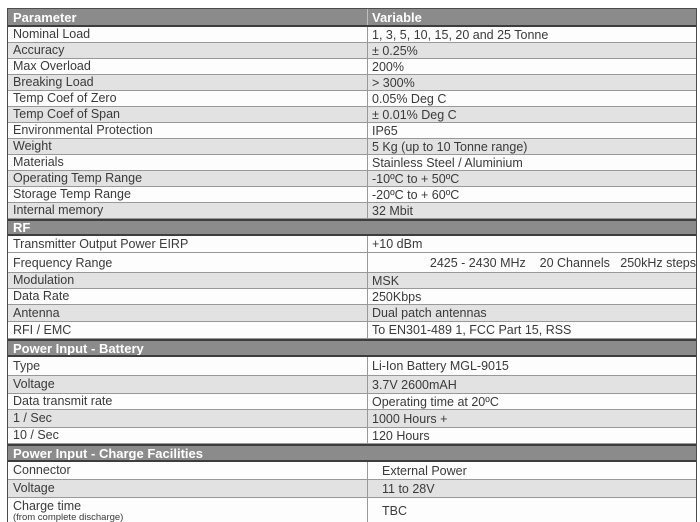  Describe the element at coordinates (52, 34) in the screenshot. I see `param-label: Nominal Load` at that location.